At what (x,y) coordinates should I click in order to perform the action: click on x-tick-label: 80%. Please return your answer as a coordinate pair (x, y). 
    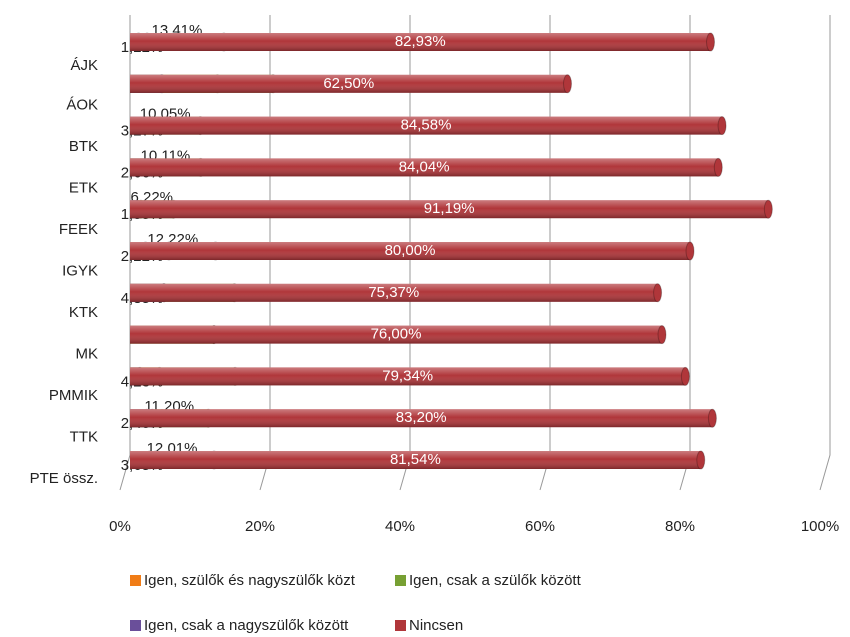
    Looking at the image, I should click on (680, 526).